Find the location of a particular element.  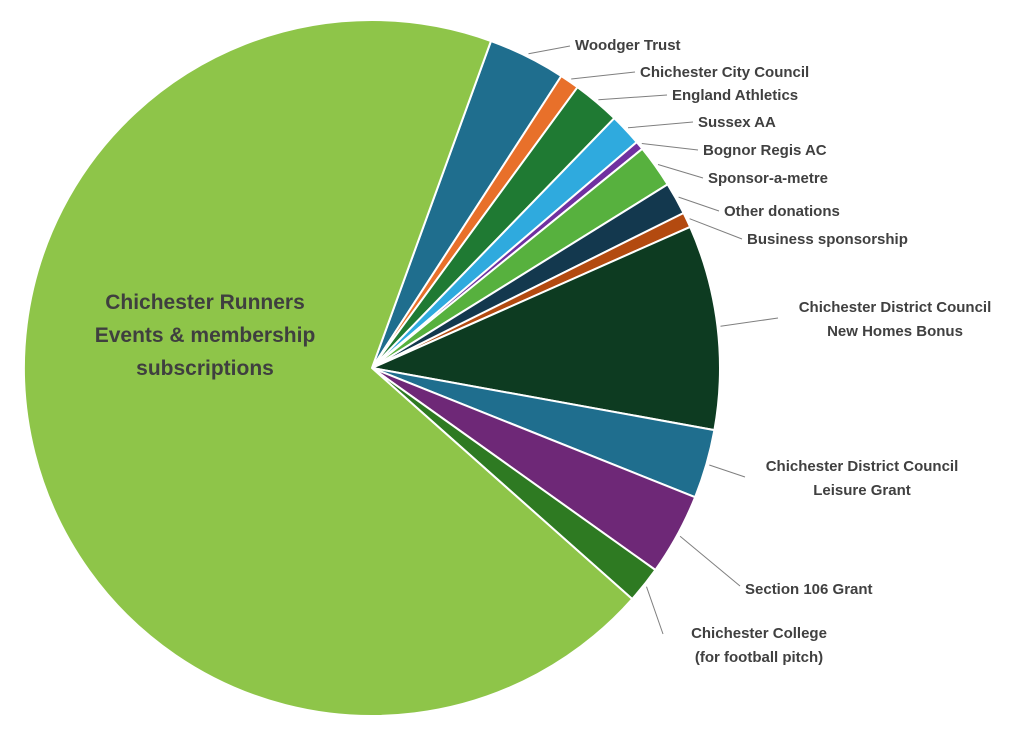

slice-label-line: England Athletics is located at coordinates (735, 95).